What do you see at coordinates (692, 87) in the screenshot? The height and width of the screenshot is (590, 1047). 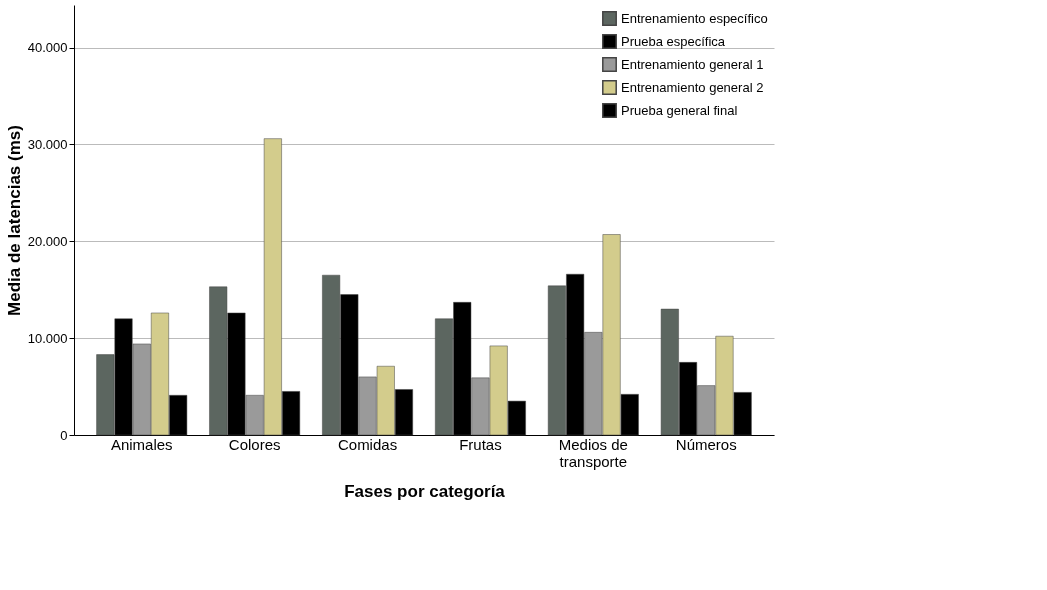 I see `legend-label: Entrenamiento general 2` at bounding box center [692, 87].